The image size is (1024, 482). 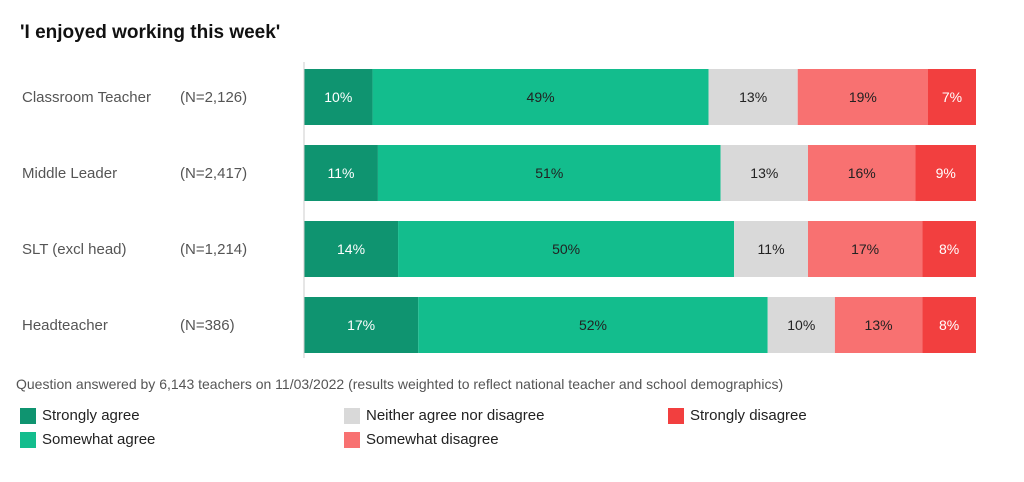 I want to click on legend-label: Strongly agree, so click(x=91, y=415).